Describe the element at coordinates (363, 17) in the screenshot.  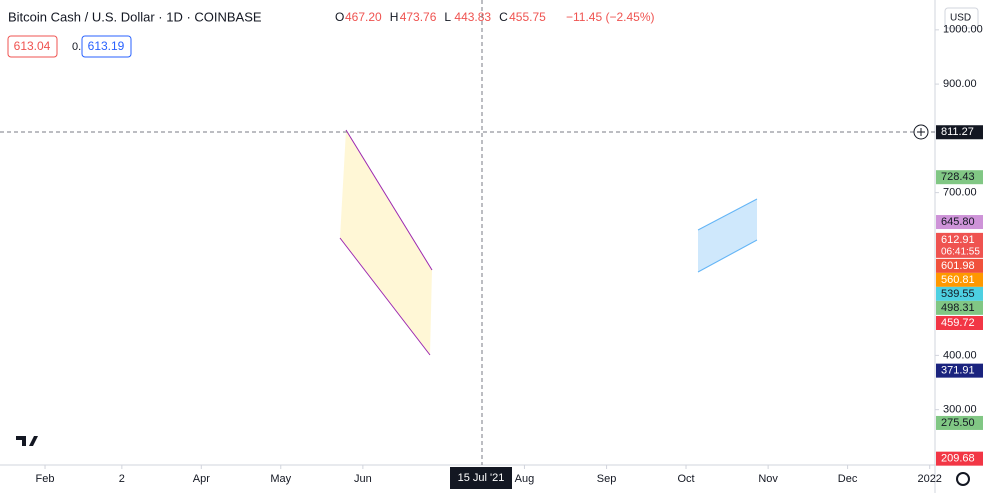
I see `ohlc-value: 467.20` at that location.